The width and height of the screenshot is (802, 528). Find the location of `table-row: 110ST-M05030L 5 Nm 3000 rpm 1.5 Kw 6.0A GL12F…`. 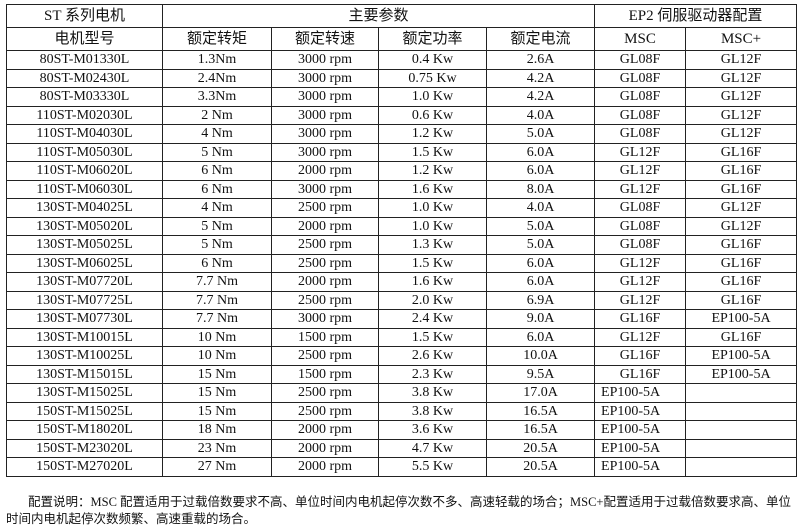

table-row: 110ST-M05030L 5 Nm 3000 rpm 1.5 Kw 6.0A GL12F… is located at coordinates (402, 152).